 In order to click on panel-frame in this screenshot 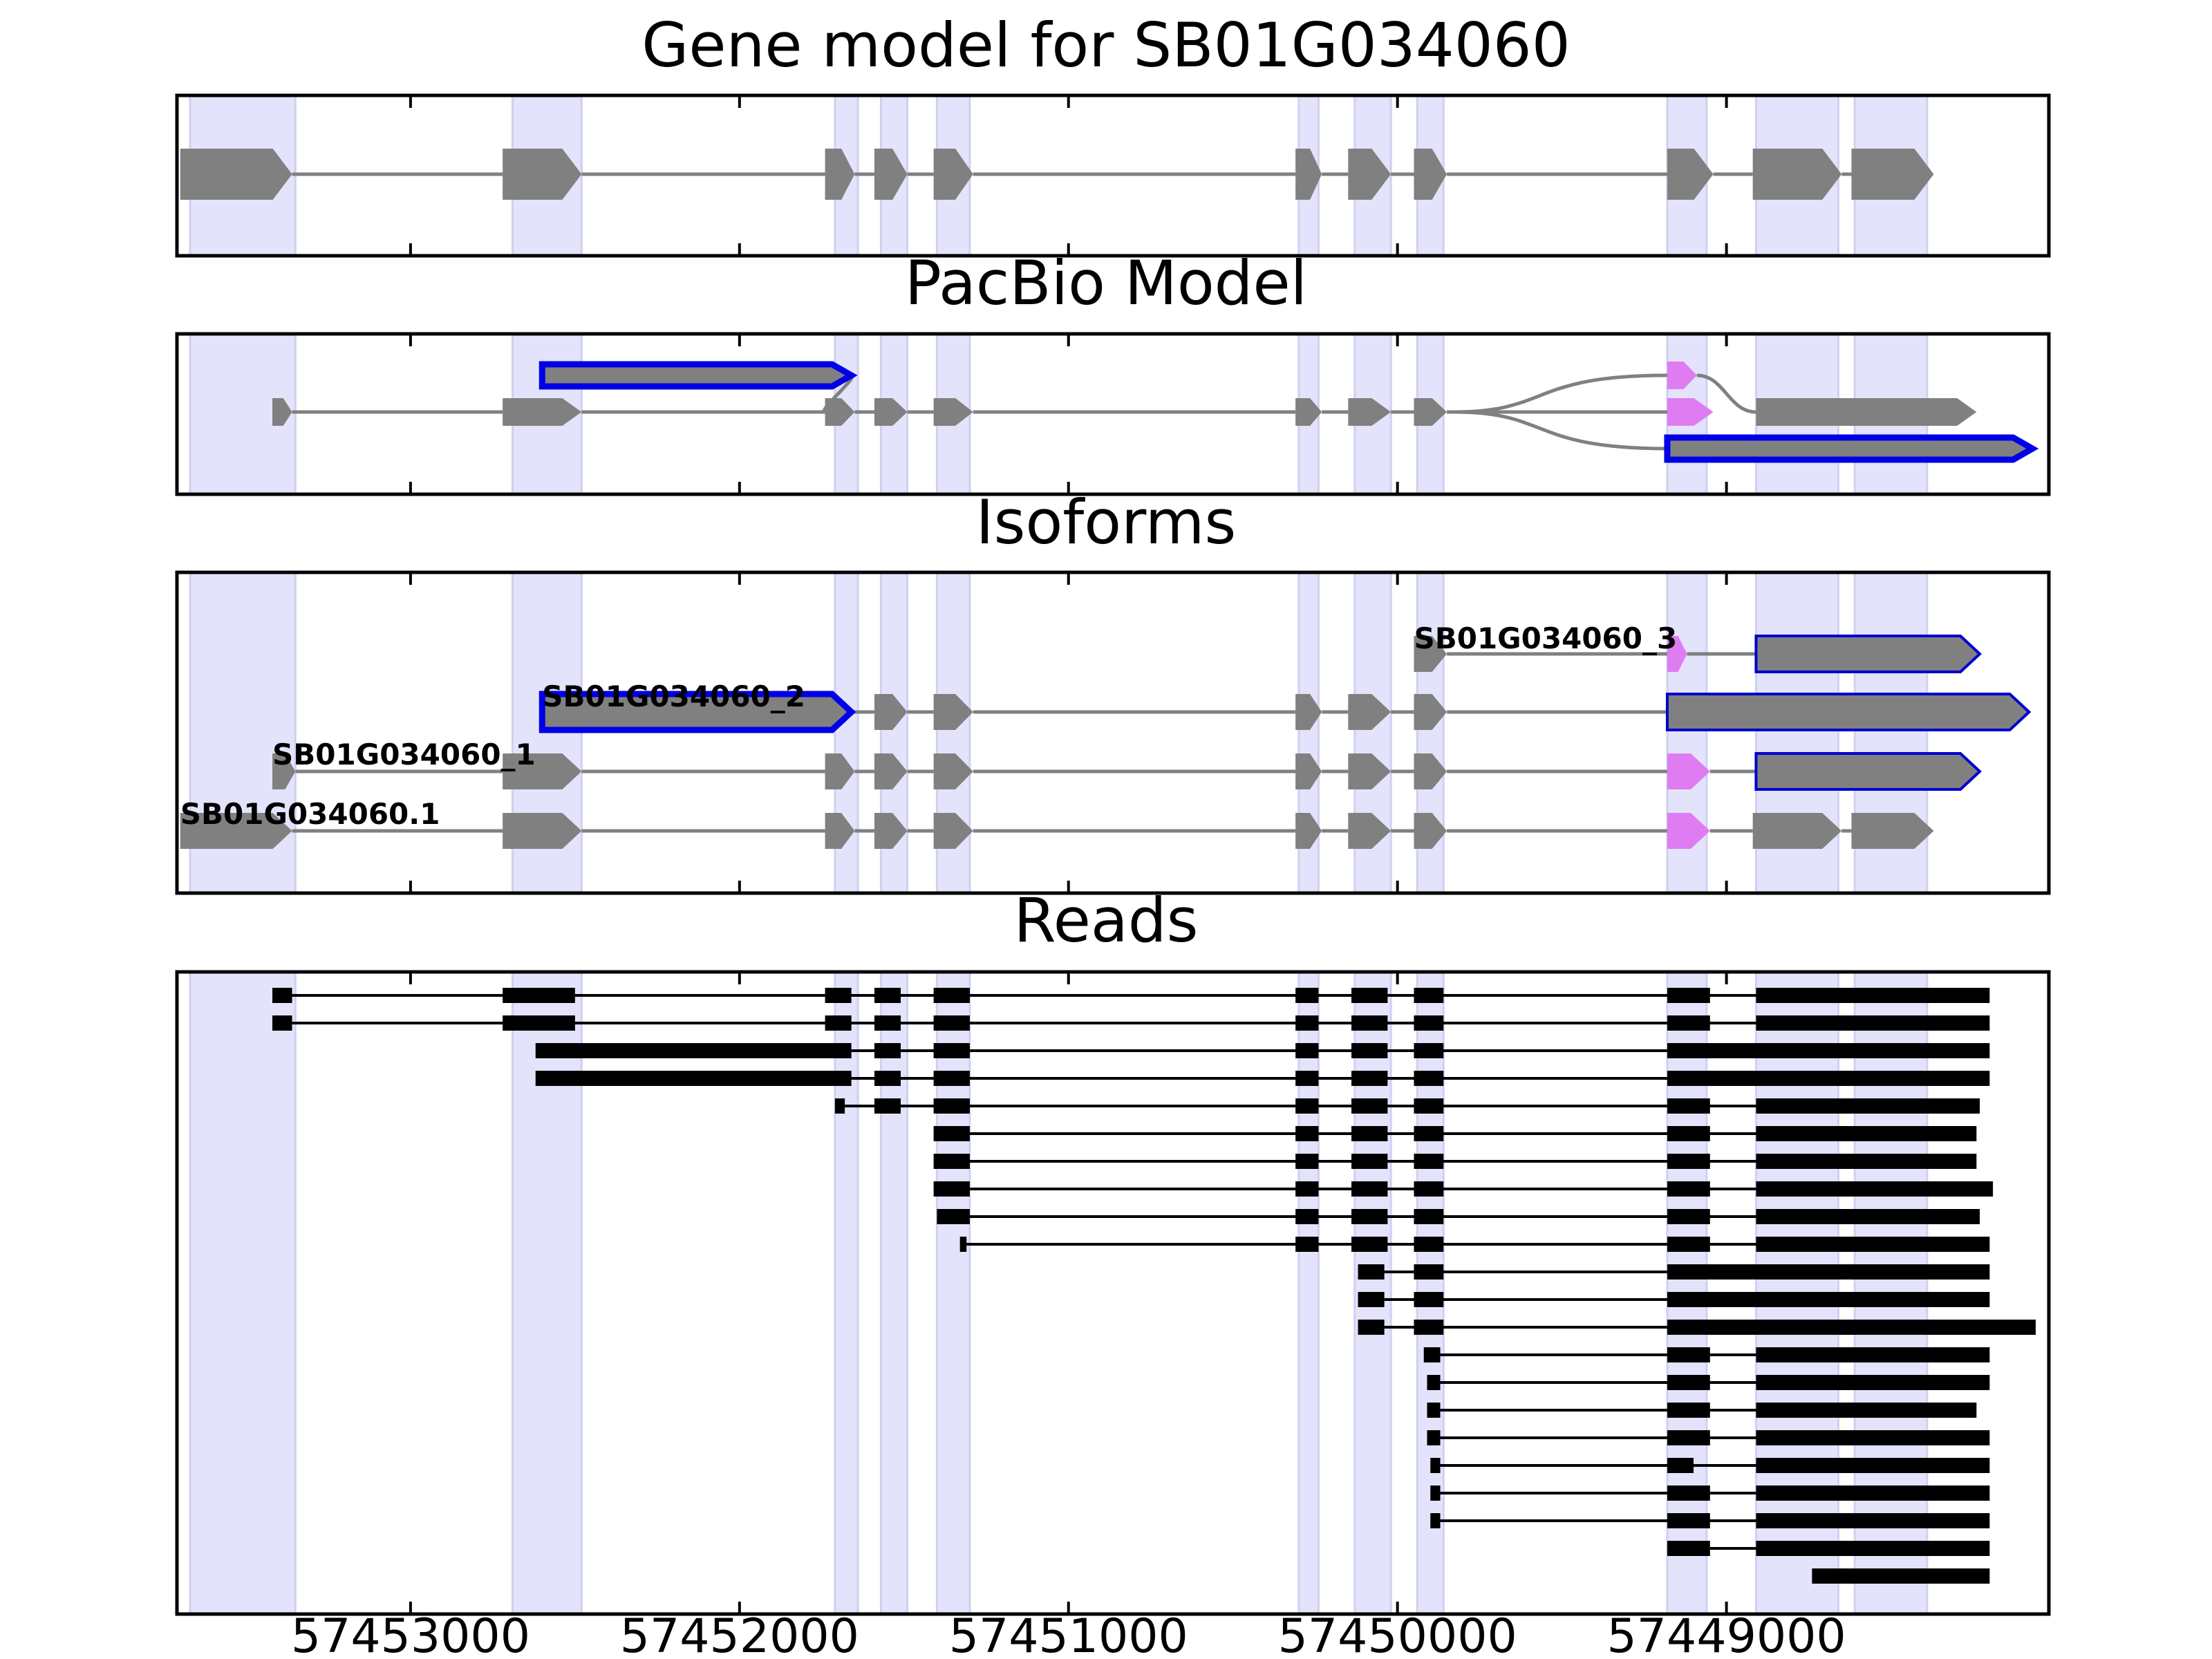, I will do `click(1113, 175)`.